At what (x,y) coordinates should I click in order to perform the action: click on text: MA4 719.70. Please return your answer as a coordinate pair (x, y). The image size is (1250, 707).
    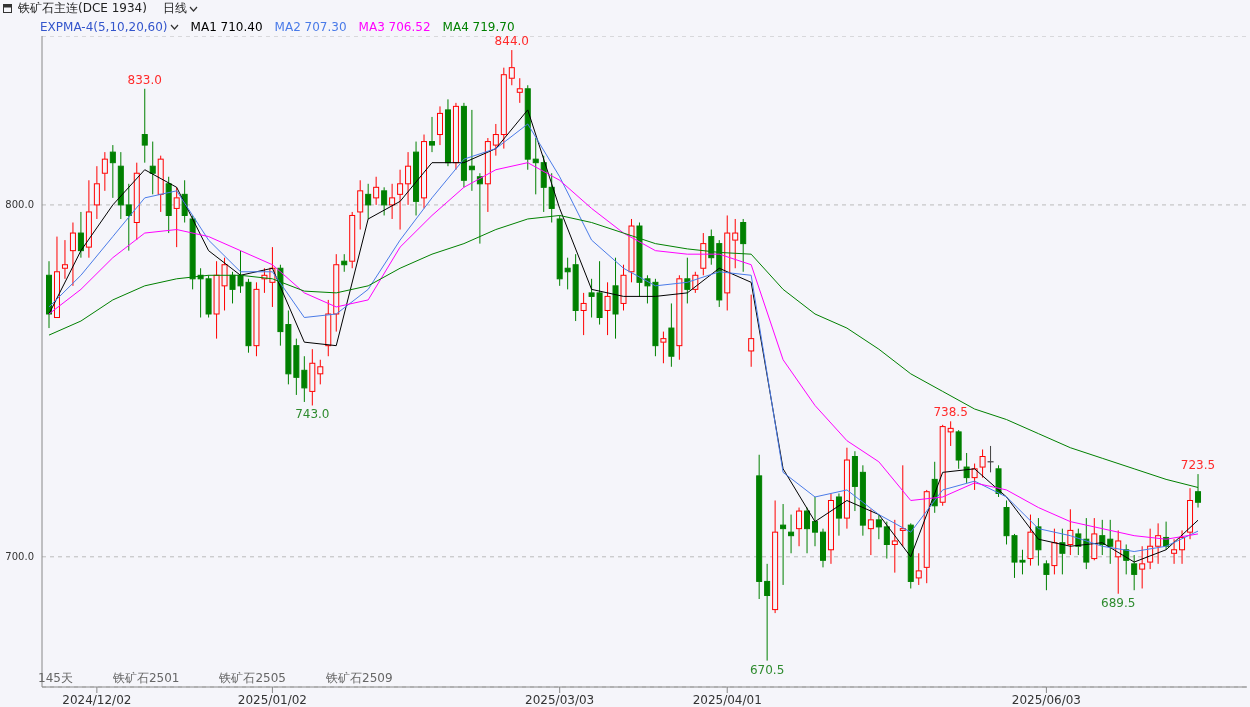
    Looking at the image, I should click on (478, 26).